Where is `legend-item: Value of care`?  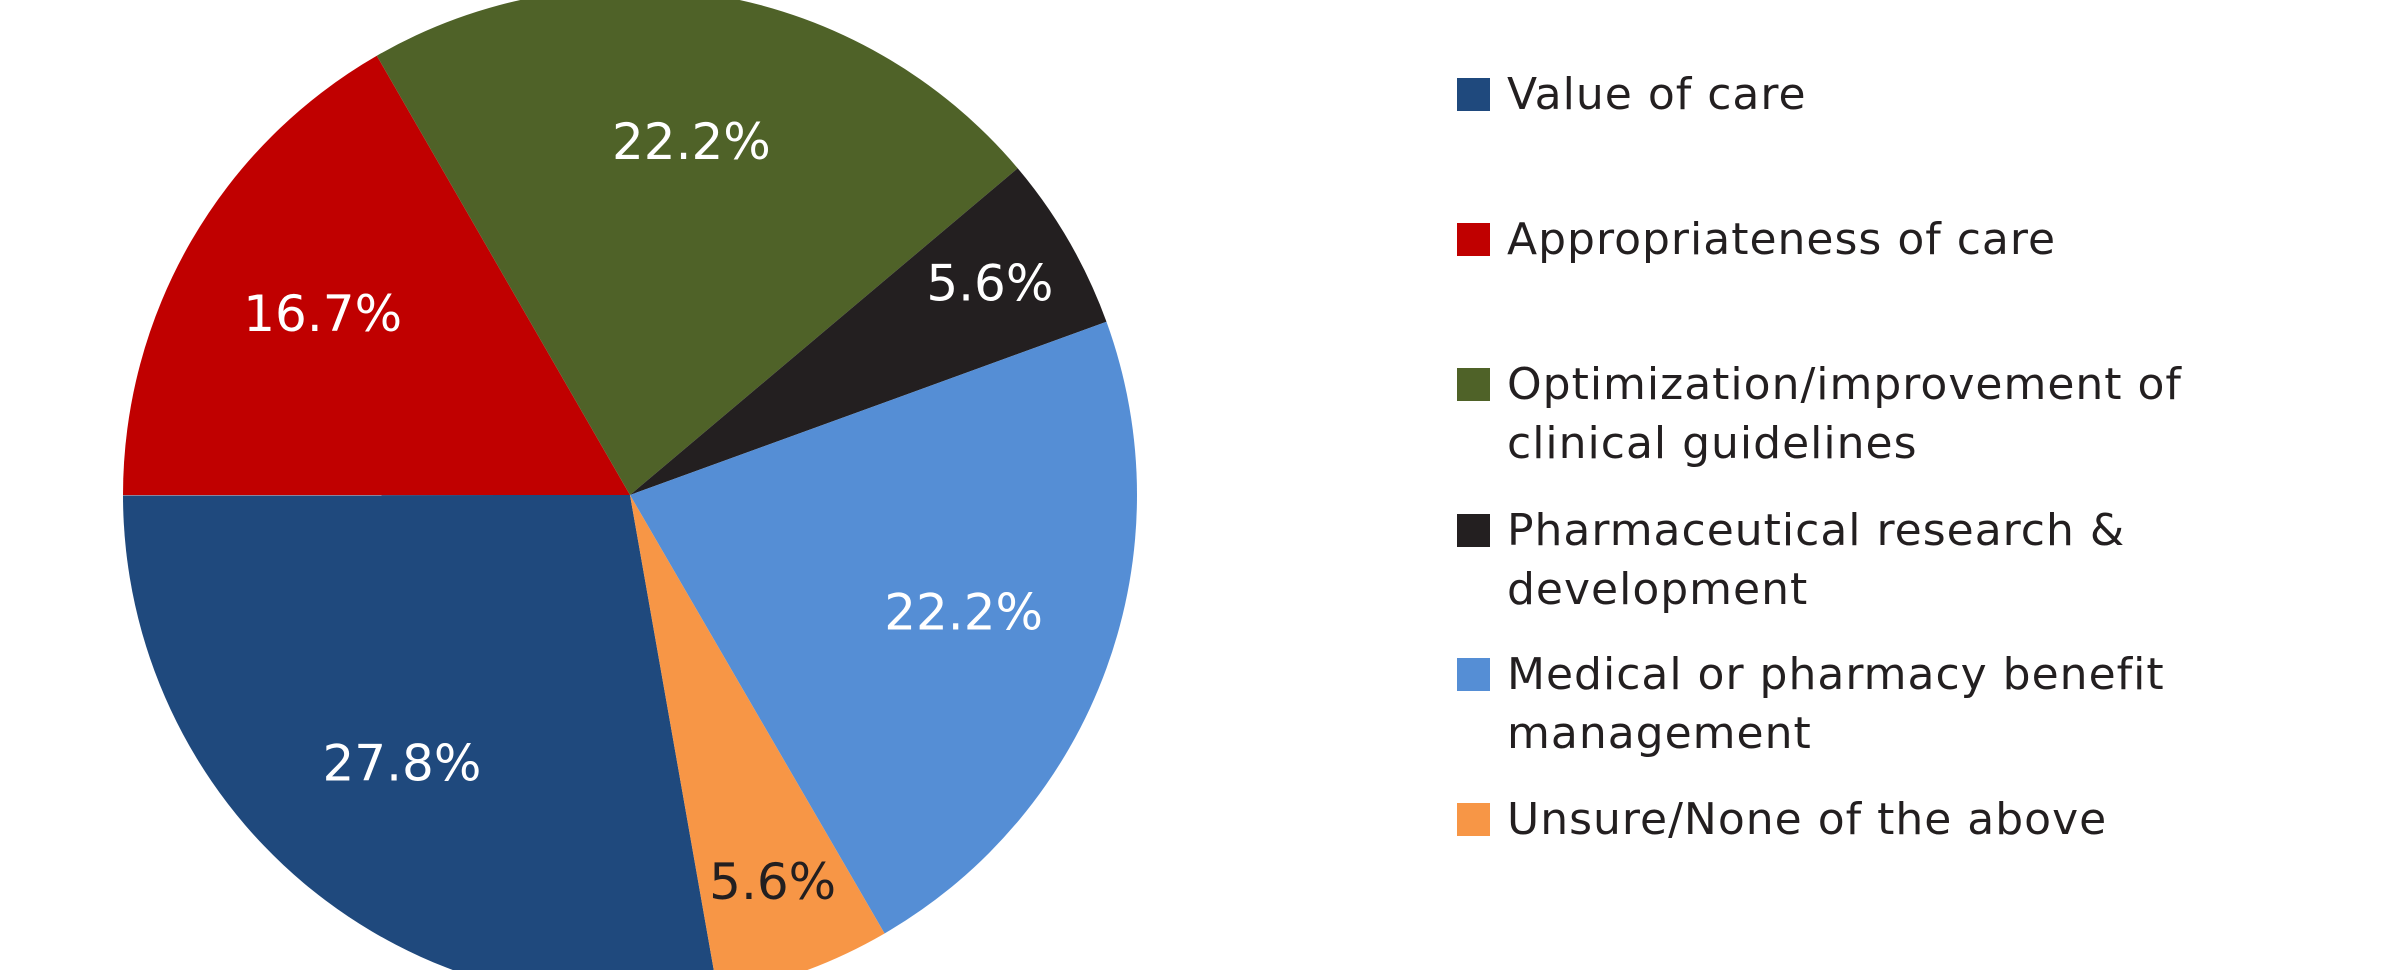 legend-item: Value of care is located at coordinates (1897, 94).